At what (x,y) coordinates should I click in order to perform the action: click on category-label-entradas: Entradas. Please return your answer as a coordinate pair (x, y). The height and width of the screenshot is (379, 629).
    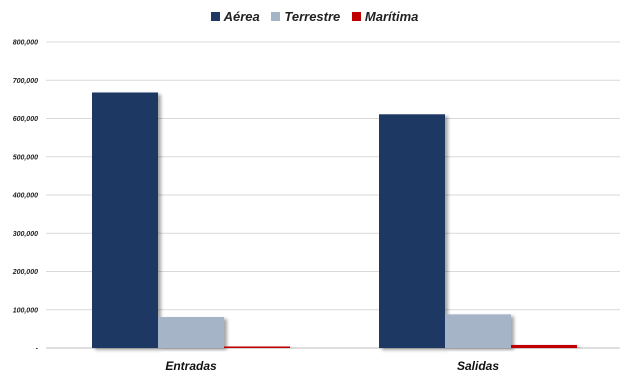
    Looking at the image, I should click on (191, 366).